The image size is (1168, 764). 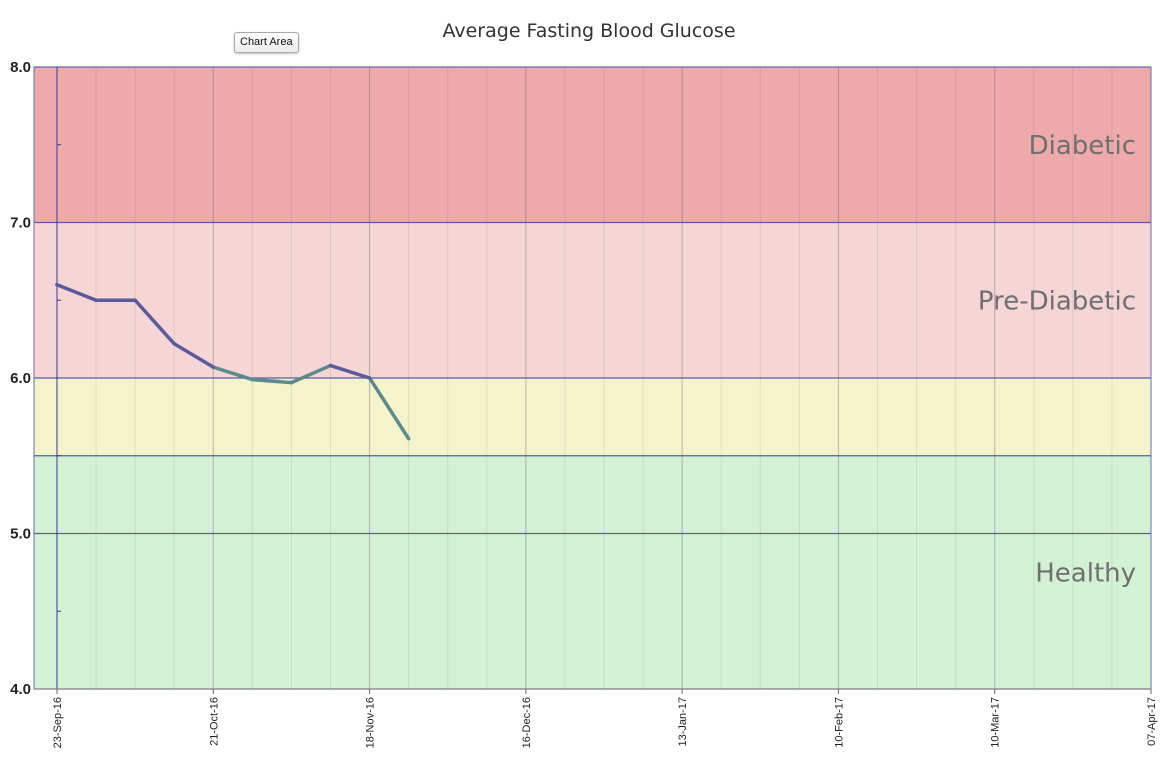 What do you see at coordinates (20, 689) in the screenshot?
I see `y-tick-label: 4.0` at bounding box center [20, 689].